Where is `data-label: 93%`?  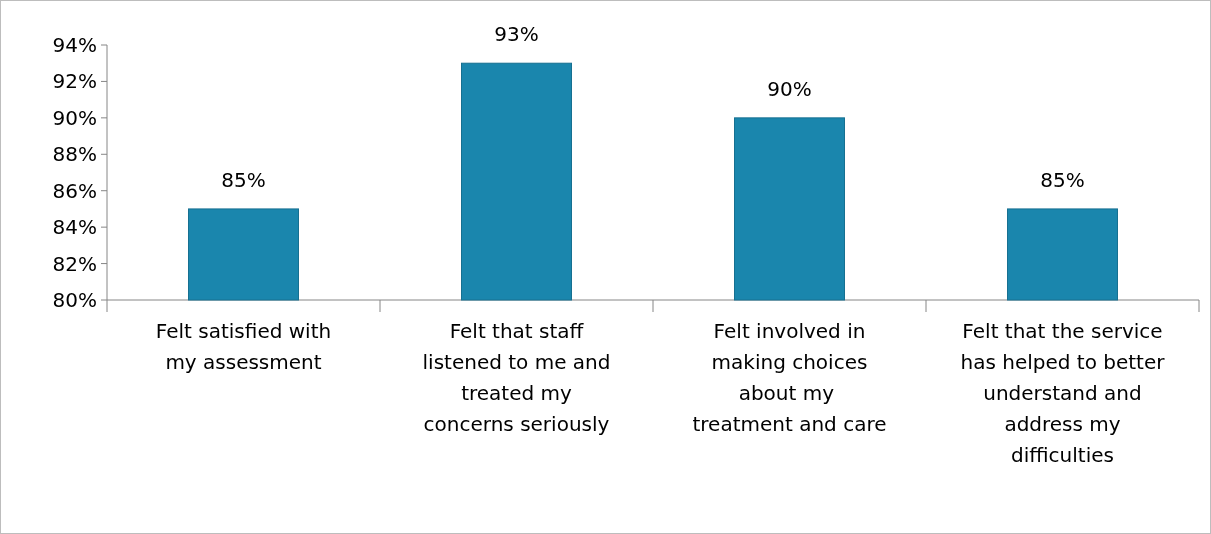 data-label: 93% is located at coordinates (516, 34).